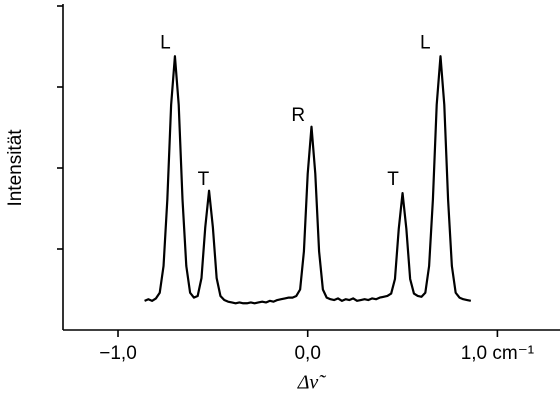 This screenshot has height=407, width=560. I want to click on x-tick-label: 0,0, so click(307, 353).